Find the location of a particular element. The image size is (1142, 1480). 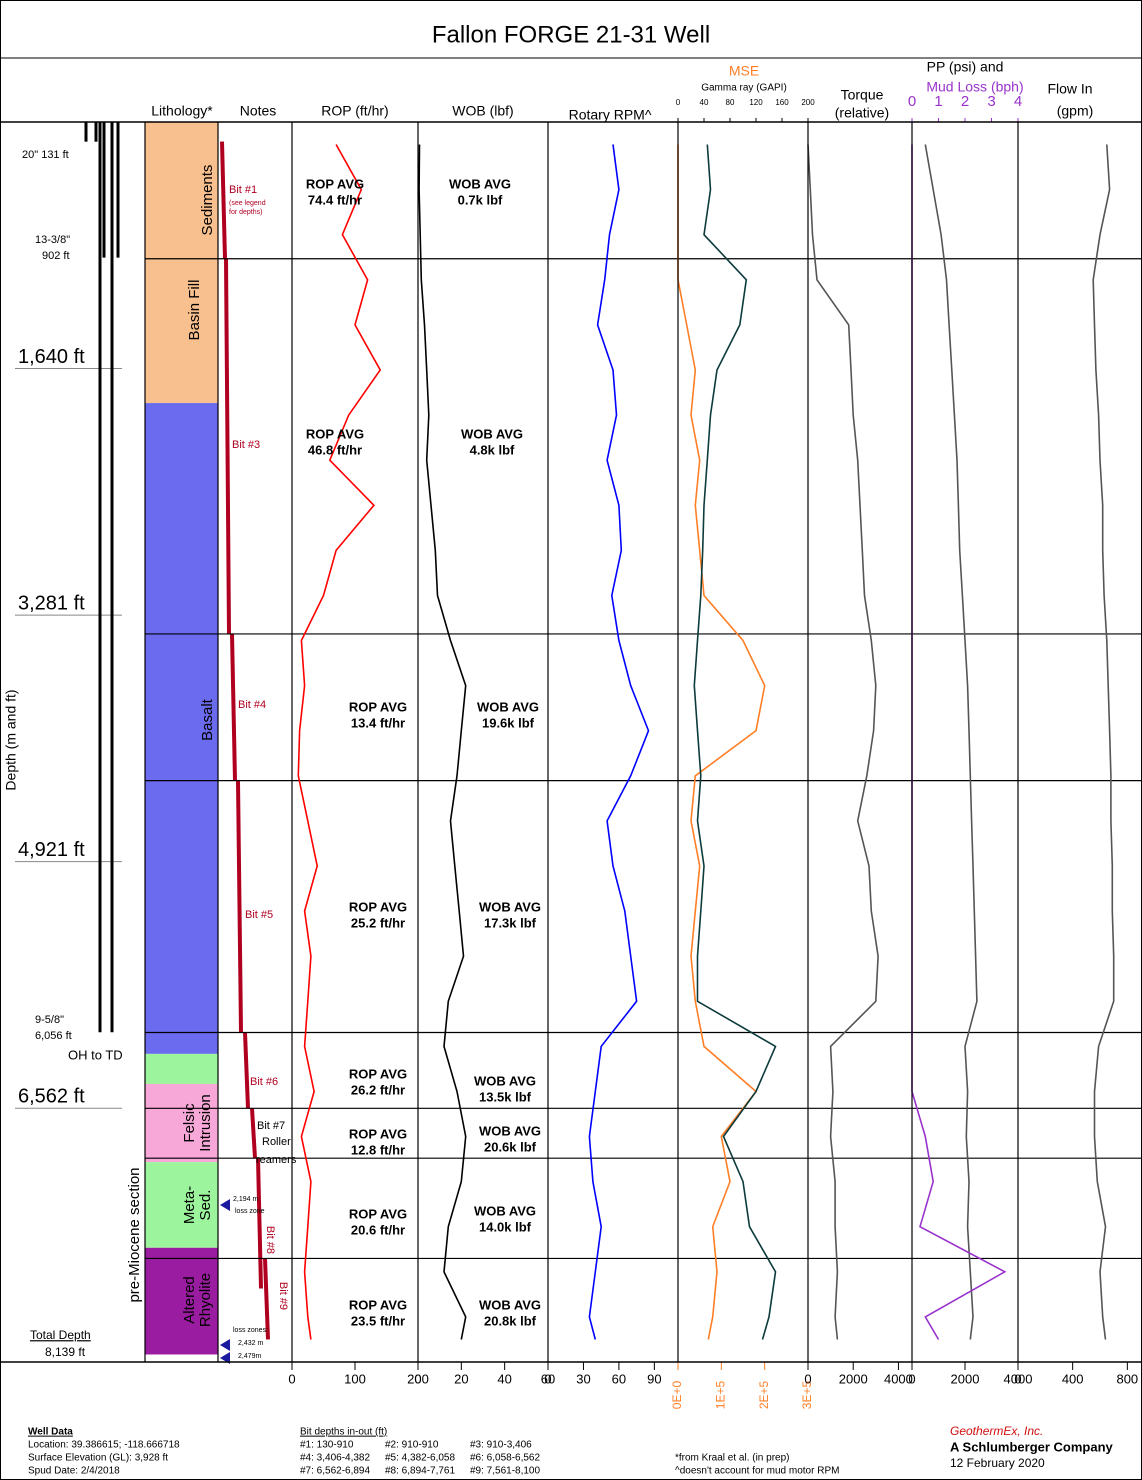

lithology-label: Basin Fill is located at coordinates (194, 310).